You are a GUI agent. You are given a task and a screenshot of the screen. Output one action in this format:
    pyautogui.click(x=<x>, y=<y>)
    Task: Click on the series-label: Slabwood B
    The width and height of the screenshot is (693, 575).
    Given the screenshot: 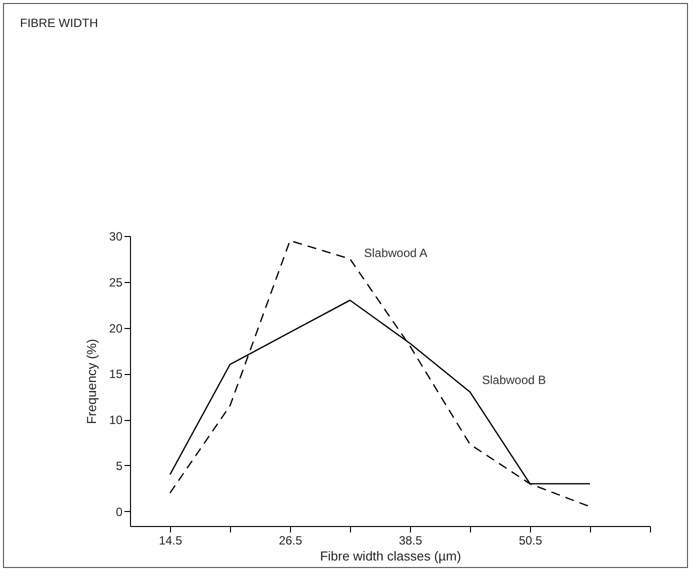 What is the action you would take?
    pyautogui.click(x=514, y=380)
    